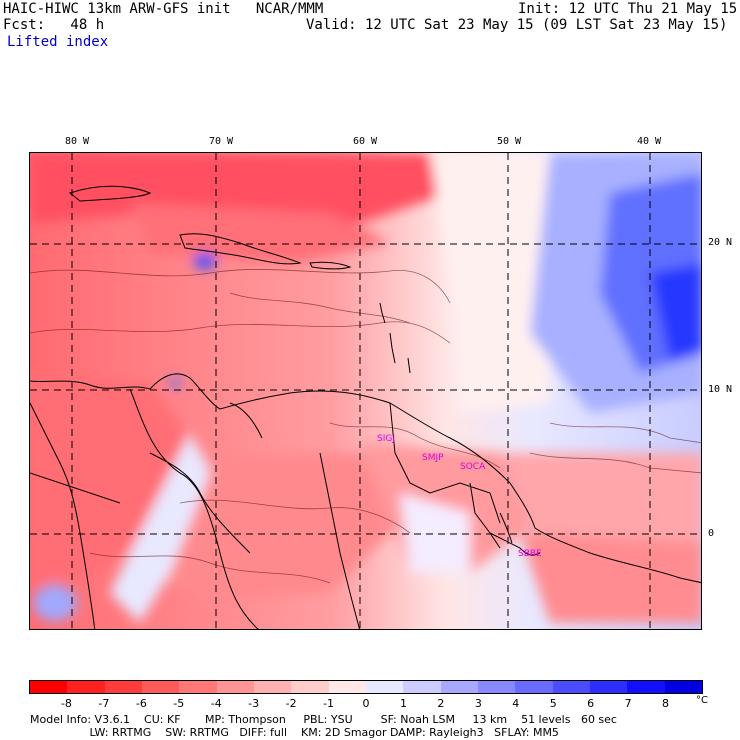  What do you see at coordinates (77, 141) in the screenshot?
I see `lon-label-80w: 80 W` at bounding box center [77, 141].